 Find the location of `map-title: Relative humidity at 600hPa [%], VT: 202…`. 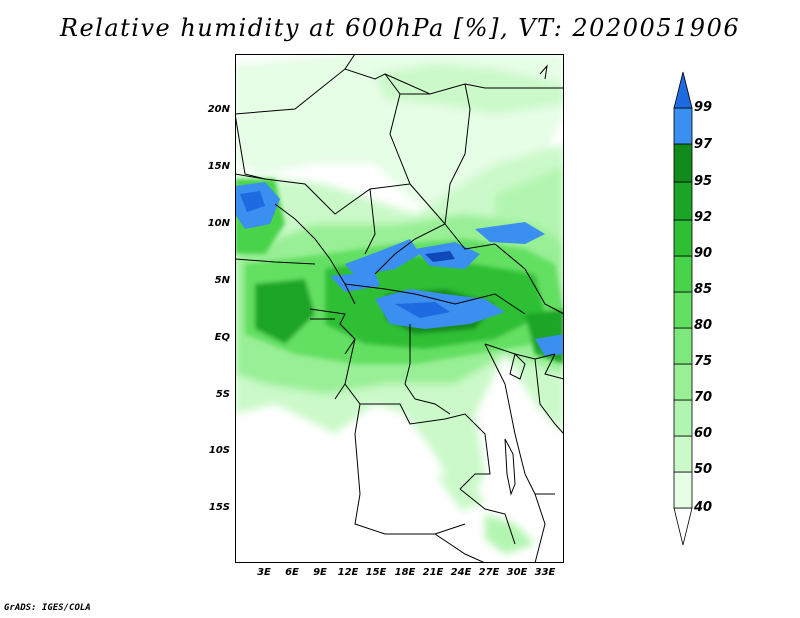

map-title: Relative humidity at 600hPa [%], VT: 202… is located at coordinates (400, 28).